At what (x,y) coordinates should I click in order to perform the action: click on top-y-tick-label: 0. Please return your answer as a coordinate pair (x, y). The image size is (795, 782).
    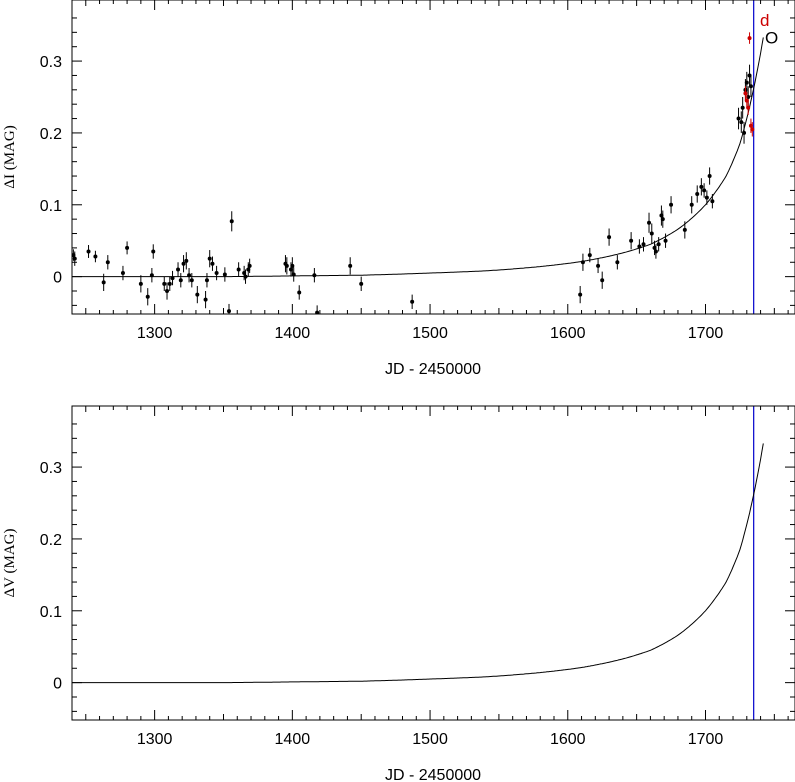
    Looking at the image, I should click on (57, 278).